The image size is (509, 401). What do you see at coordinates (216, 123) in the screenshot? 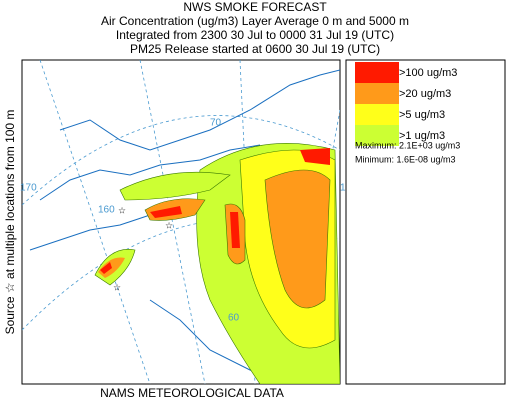
I see `grid-label: 70` at bounding box center [216, 123].